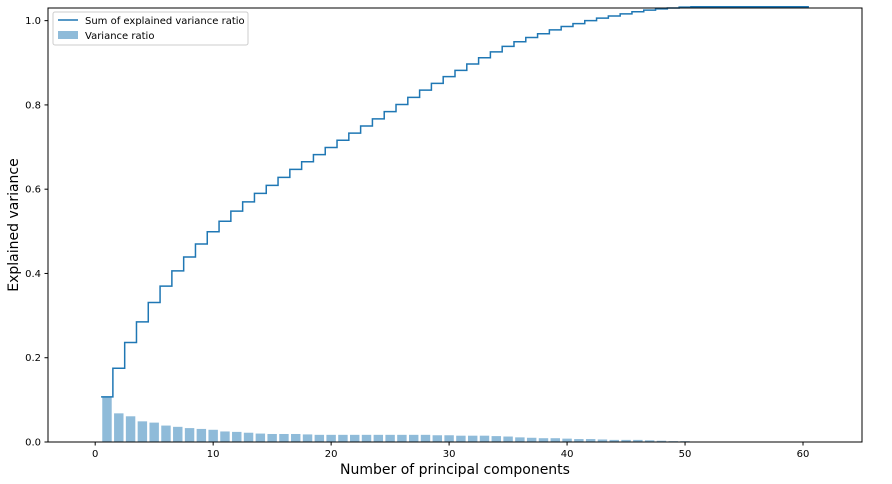  I want to click on y-tick-label: 1.0, so click(33, 21).